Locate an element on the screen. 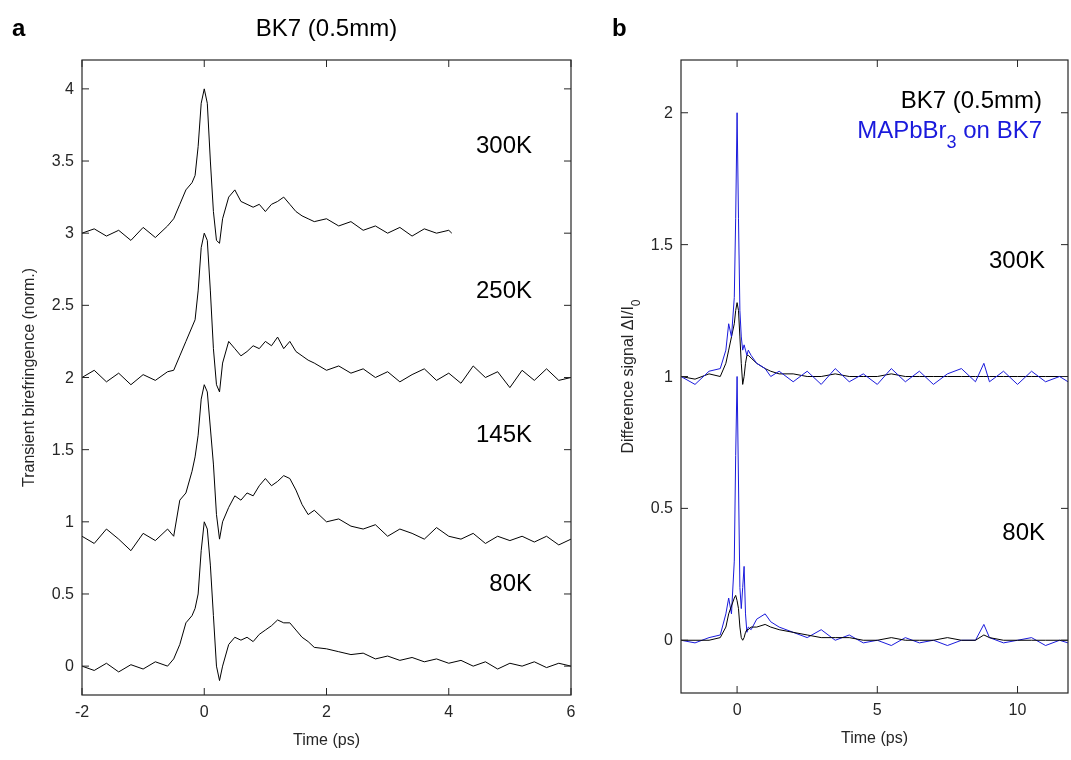  x-tick-label: -2 is located at coordinates (82, 711).